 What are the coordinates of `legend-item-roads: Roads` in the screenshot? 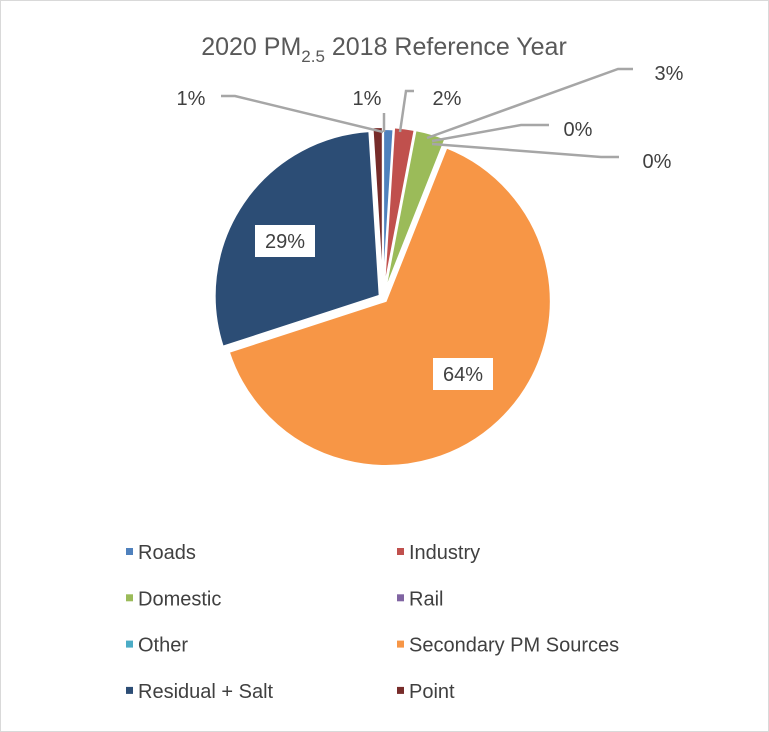 It's located at (161, 553).